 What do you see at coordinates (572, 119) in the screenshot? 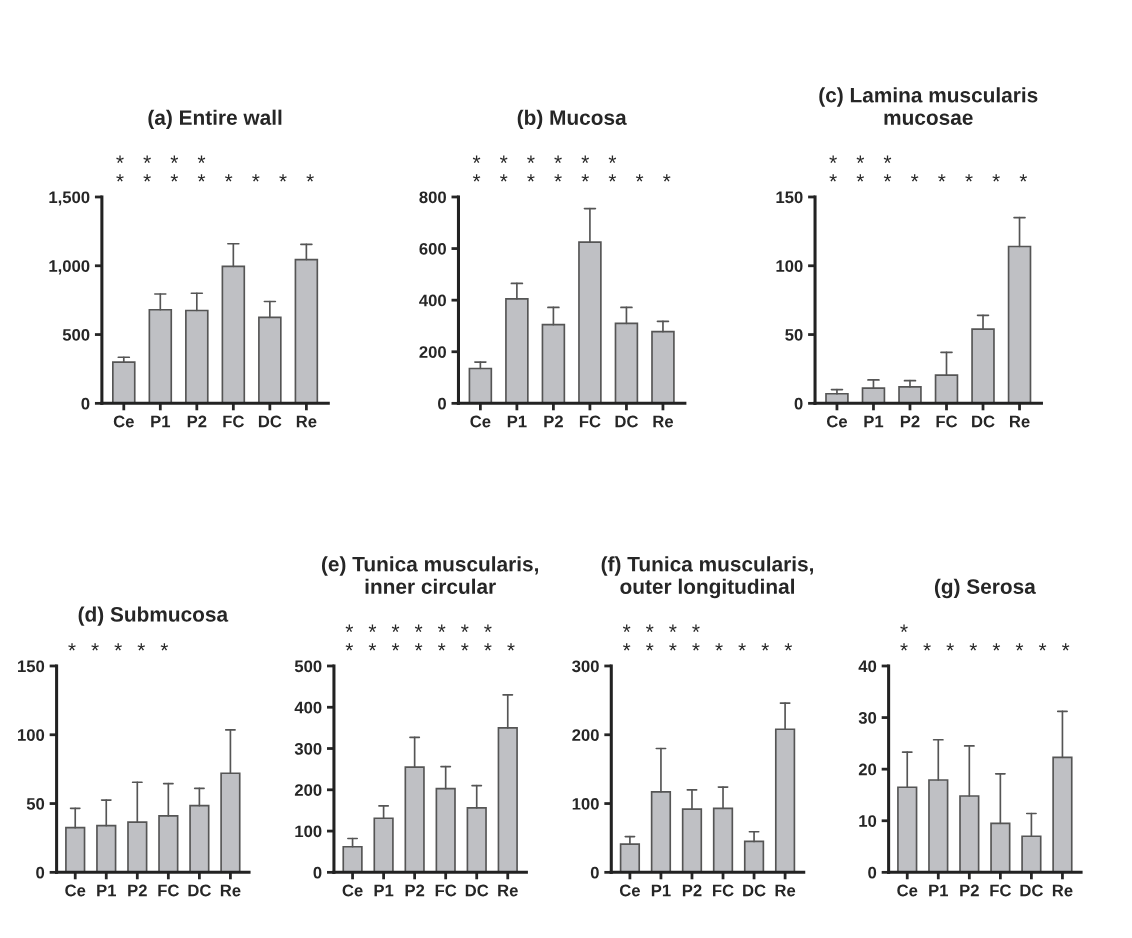
I see `chart-title: (b) Mucosa` at bounding box center [572, 119].